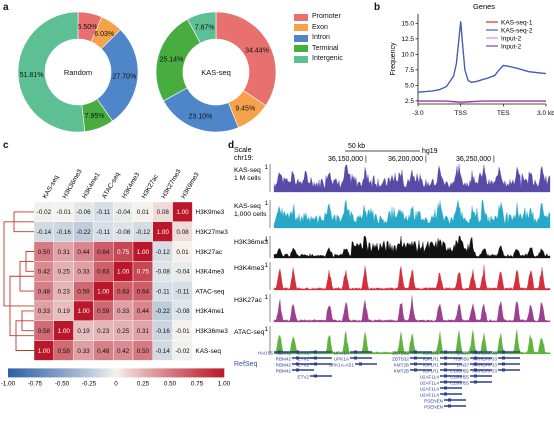 This screenshot has height=425, width=554. What do you see at coordinates (409, 70) in the screenshot?
I see `y-tick-label: 7.5` at bounding box center [409, 70].